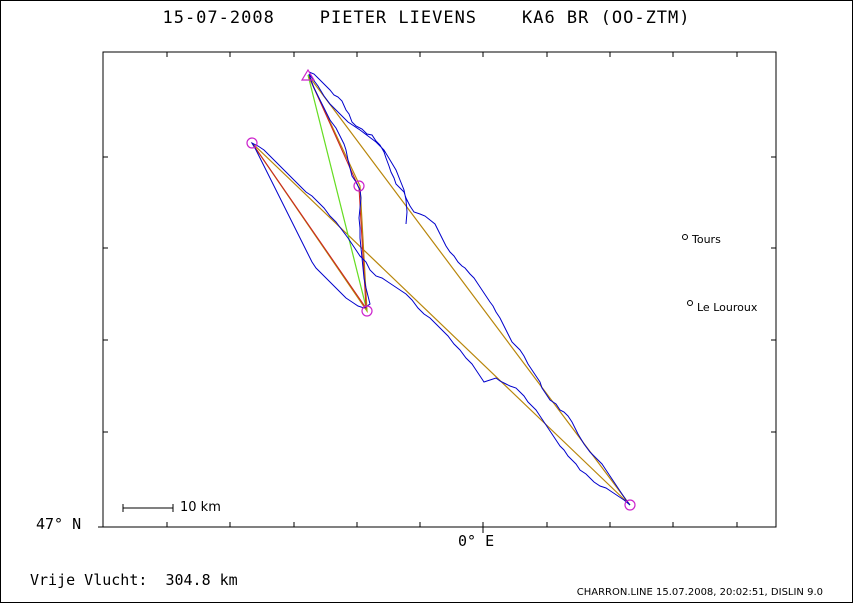 This screenshot has height=603, width=853. Describe the element at coordinates (148, 508) in the screenshot. I see `scale-bar` at that location.